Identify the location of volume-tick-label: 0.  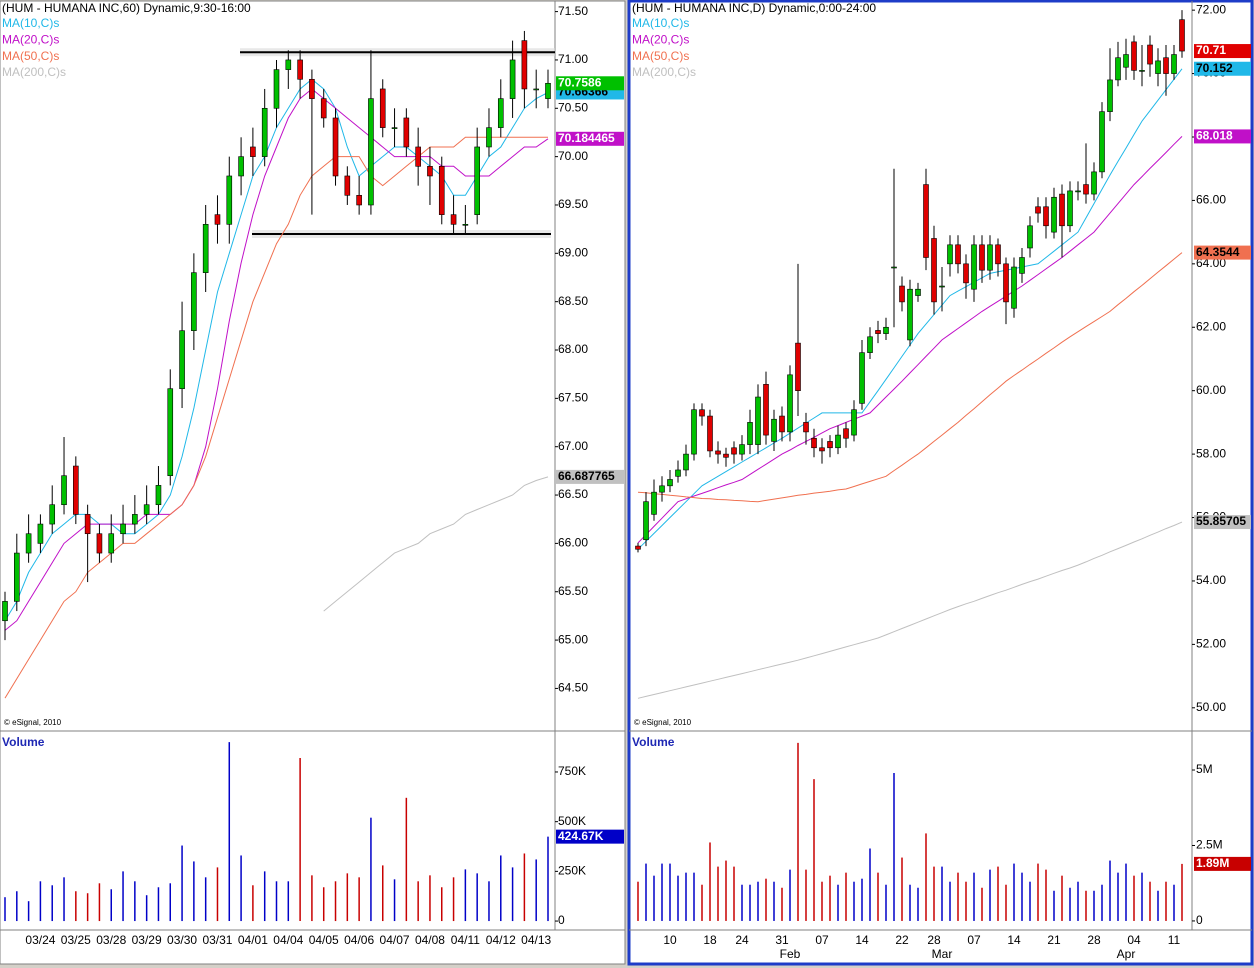
(1199, 920).